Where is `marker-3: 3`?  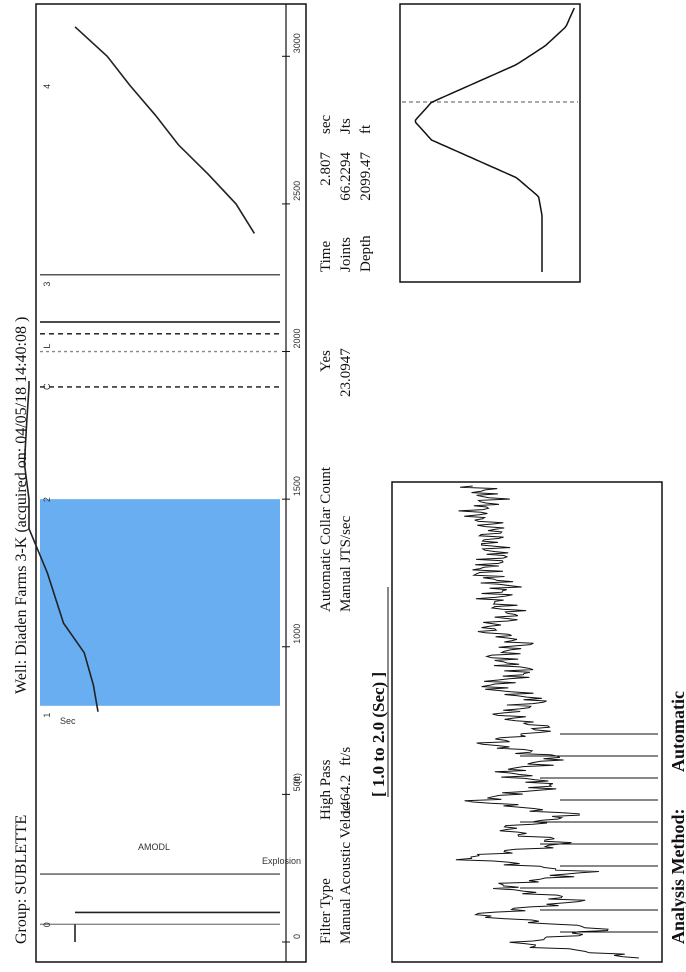
marker-3: 3 is located at coordinates (47, 284).